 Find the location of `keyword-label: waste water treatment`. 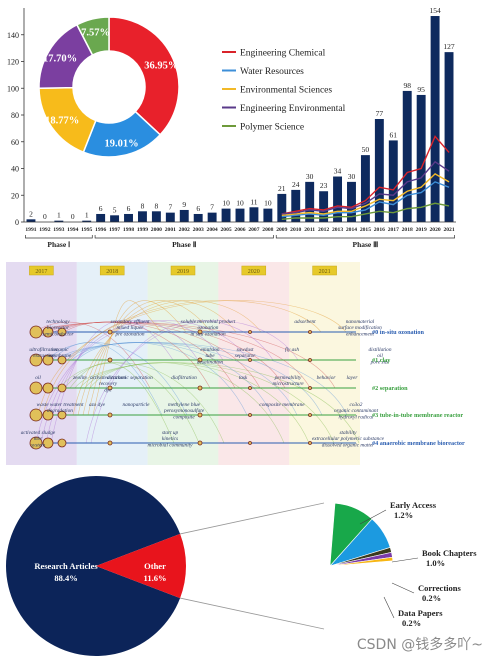

keyword-label: waste water treatment is located at coordinates (60, 405).